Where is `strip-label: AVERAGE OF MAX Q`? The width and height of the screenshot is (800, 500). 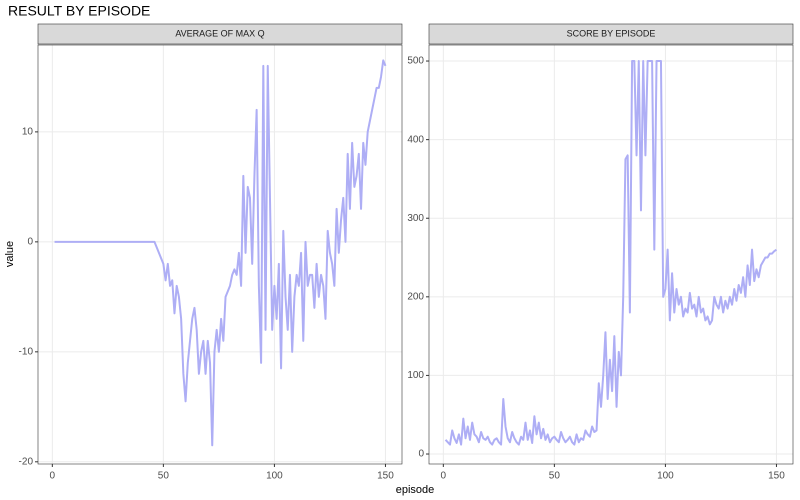
strip-label: AVERAGE OF MAX Q is located at coordinates (219, 33).